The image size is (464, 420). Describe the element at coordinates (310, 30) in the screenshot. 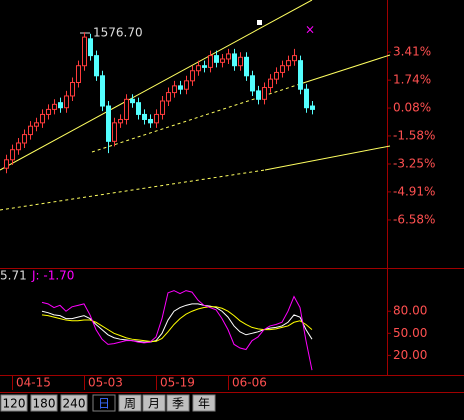

I see `marker: ×` at that location.